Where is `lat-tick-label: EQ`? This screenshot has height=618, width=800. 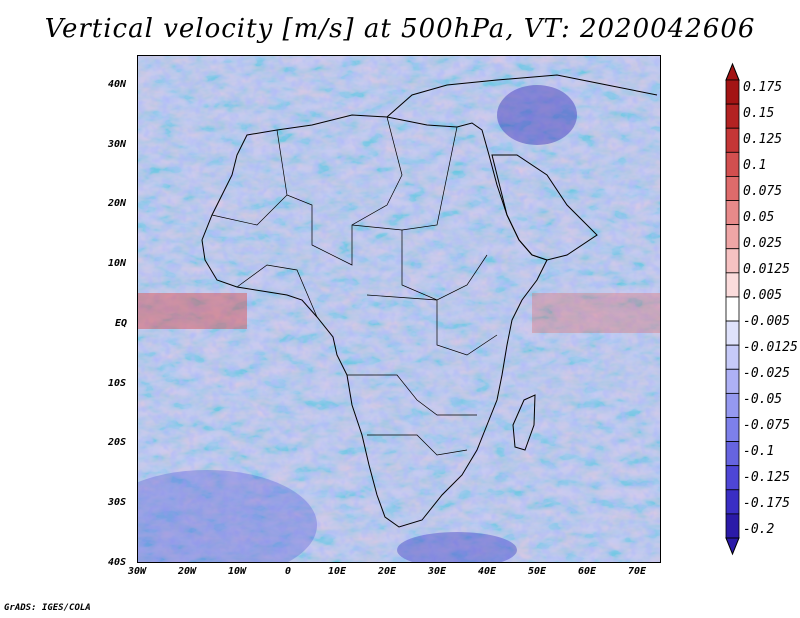 lat-tick-label: EQ is located at coordinates (121, 323).